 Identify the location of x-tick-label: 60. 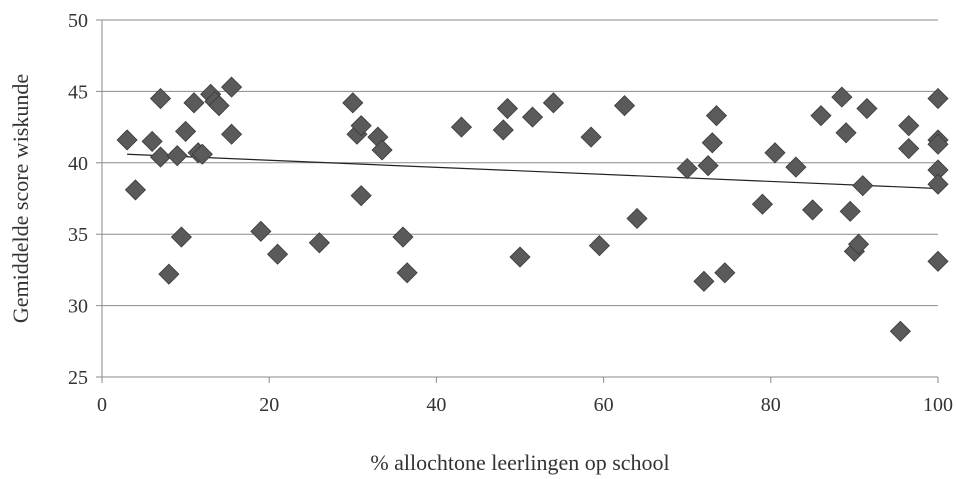
(604, 405).